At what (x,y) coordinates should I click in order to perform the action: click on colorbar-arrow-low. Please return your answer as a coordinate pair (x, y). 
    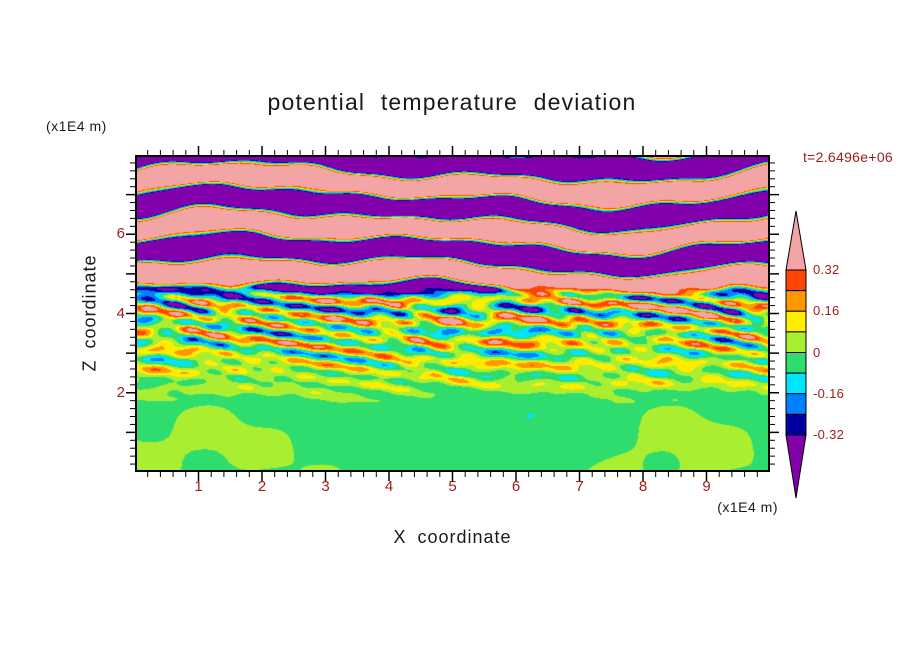
    Looking at the image, I should click on (796, 466).